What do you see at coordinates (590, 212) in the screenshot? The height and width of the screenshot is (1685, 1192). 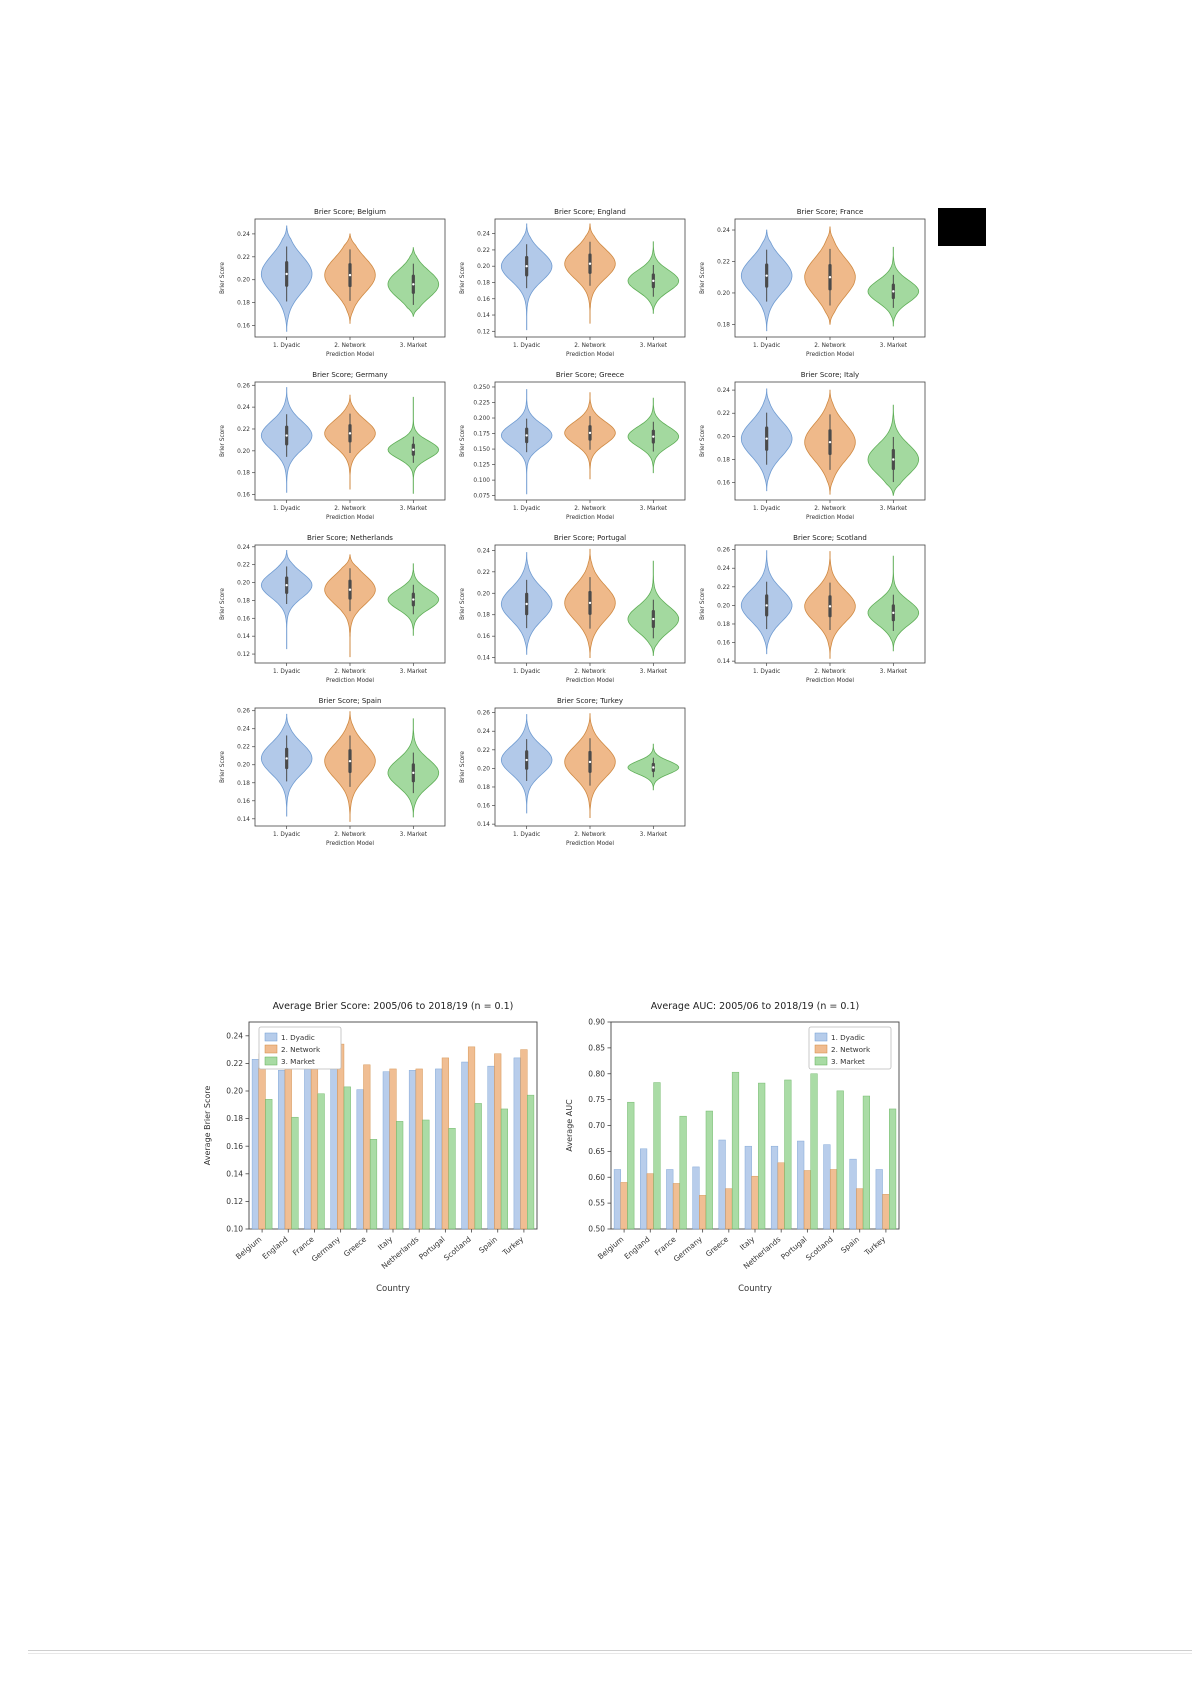 I see `svg-text: Brier Score; England` at bounding box center [590, 212].